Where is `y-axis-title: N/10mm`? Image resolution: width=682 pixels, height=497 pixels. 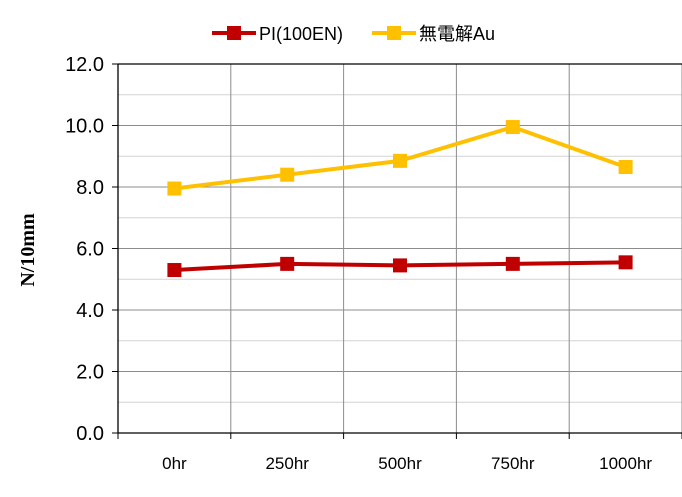 y-axis-title: N/10mm is located at coordinates (28, 250).